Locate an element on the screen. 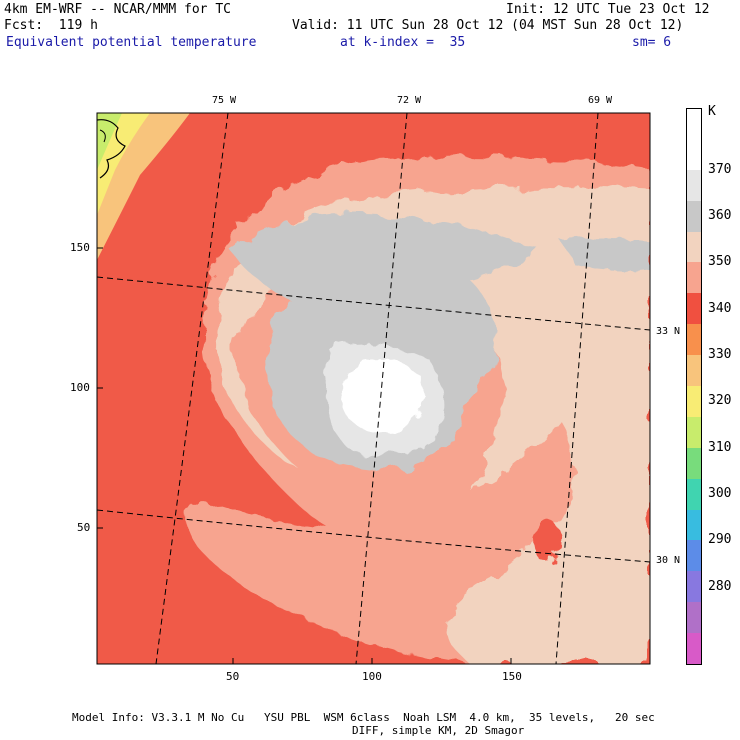 This screenshot has height=740, width=740. smooth-text: sm= 6 is located at coordinates (652, 42).